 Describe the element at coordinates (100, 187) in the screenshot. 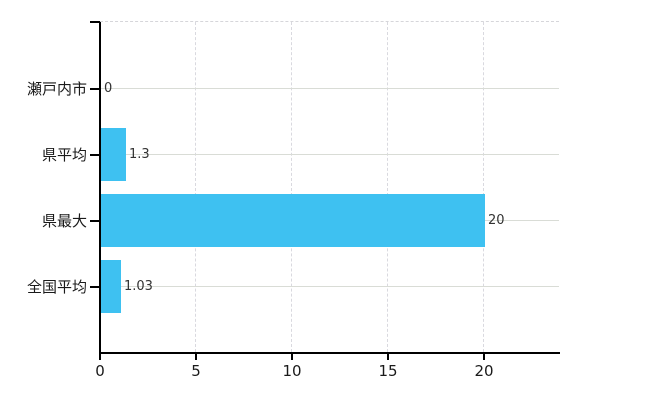

I see `y-axis-line` at that location.